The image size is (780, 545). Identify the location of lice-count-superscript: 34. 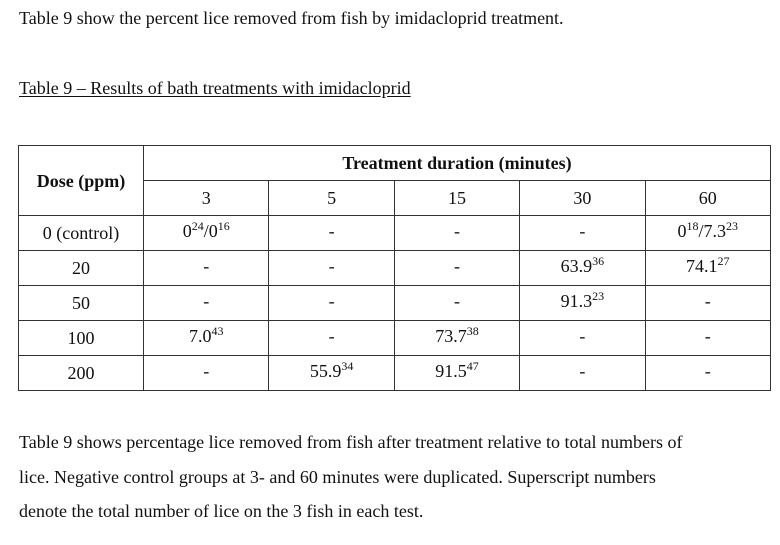
(347, 366).